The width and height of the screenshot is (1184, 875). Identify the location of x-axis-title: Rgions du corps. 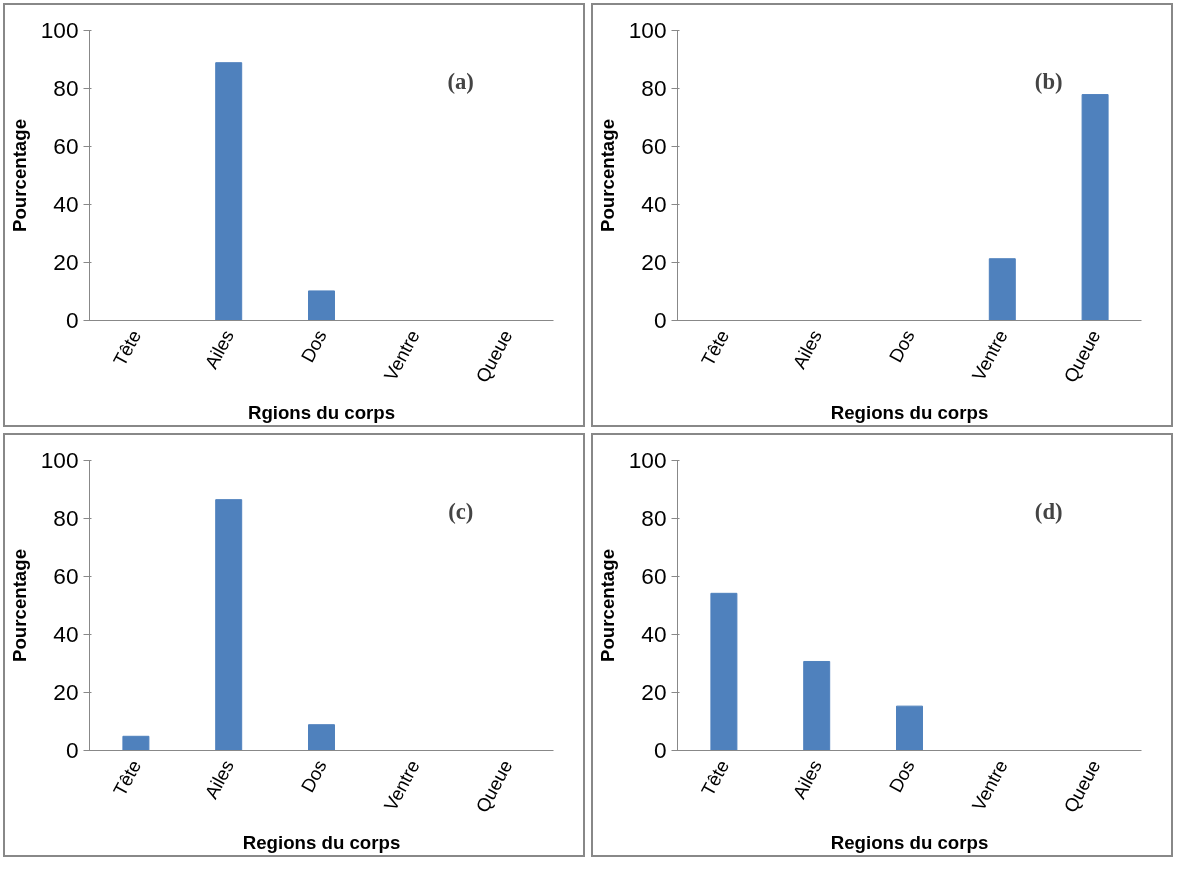
(321, 412).